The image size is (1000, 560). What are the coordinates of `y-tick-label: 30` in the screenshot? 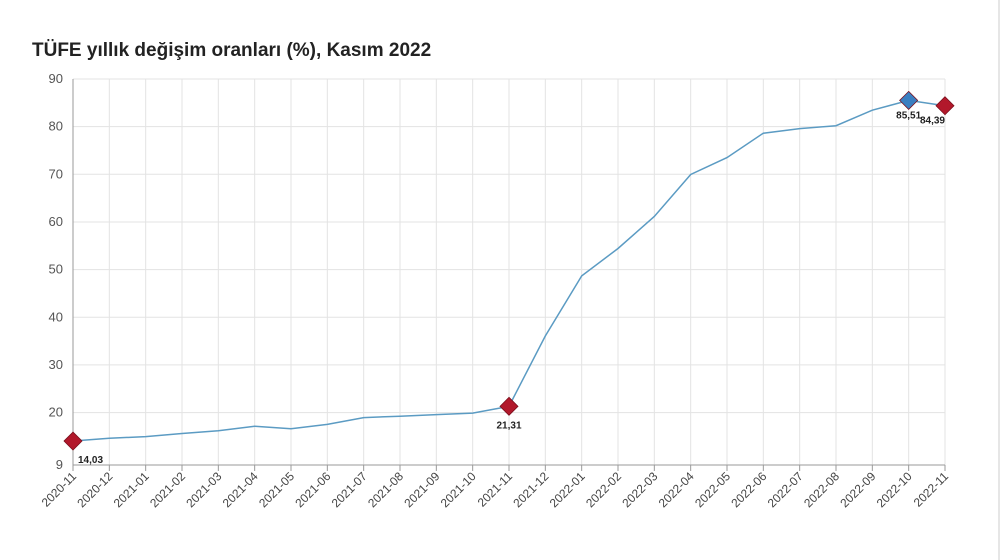 It's located at (56, 364).